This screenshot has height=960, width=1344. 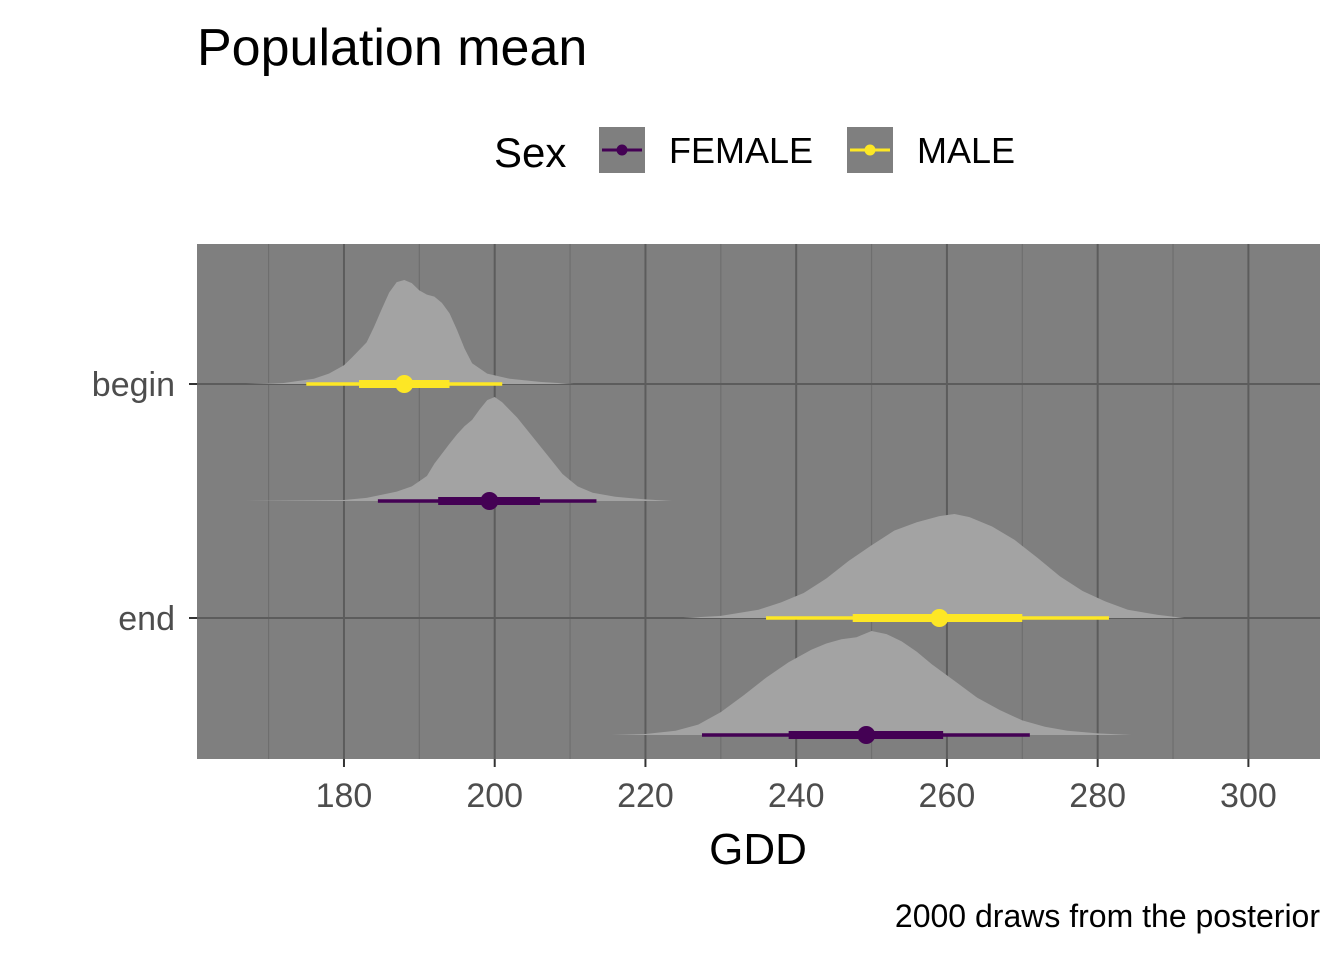 What do you see at coordinates (458, 449) in the screenshot?
I see `density-begin-female` at bounding box center [458, 449].